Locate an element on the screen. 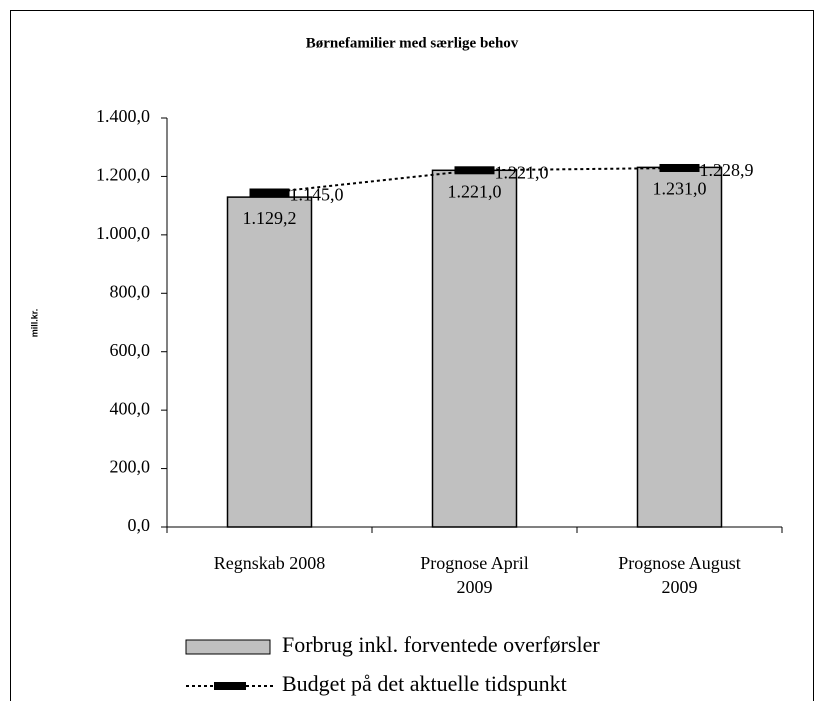 The image size is (824, 701). y-tick-label: 1.000,0 is located at coordinates (123, 233).